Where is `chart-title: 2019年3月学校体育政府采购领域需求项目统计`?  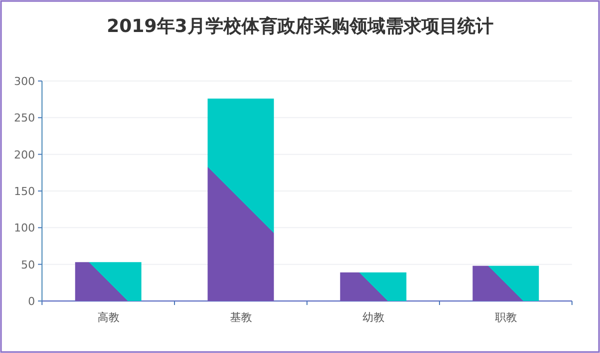 chart-title: 2019年3月学校体育政府采购领域需求项目统计 is located at coordinates (300, 26).